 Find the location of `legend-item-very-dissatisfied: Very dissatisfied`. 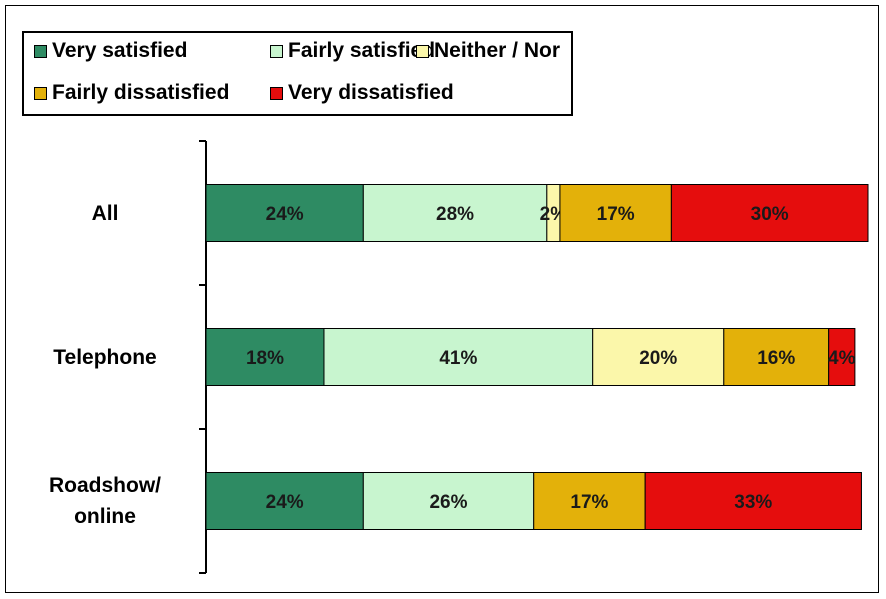

legend-item-very-dissatisfied: Very dissatisfied is located at coordinates (362, 93).